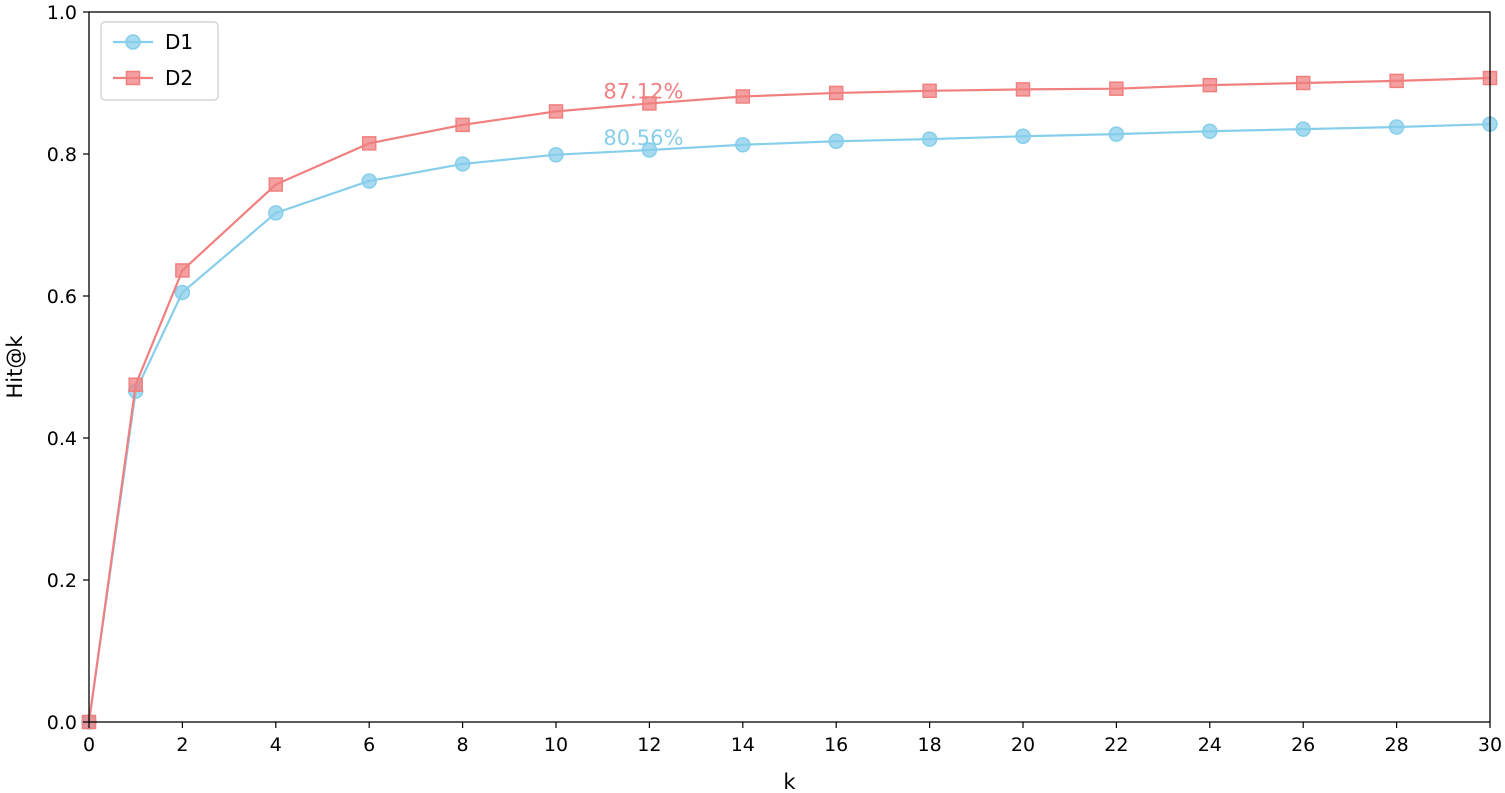  I want to click on y-tick-label: 0.2, so click(62, 581).